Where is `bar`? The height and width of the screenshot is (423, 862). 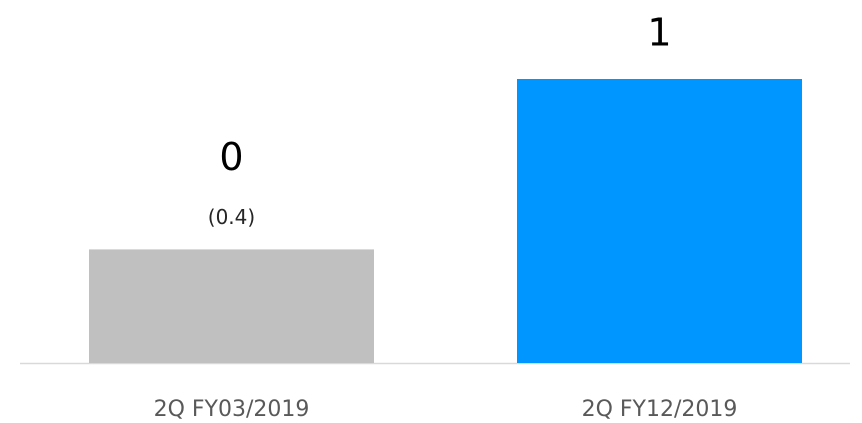 bar is located at coordinates (231, 306).